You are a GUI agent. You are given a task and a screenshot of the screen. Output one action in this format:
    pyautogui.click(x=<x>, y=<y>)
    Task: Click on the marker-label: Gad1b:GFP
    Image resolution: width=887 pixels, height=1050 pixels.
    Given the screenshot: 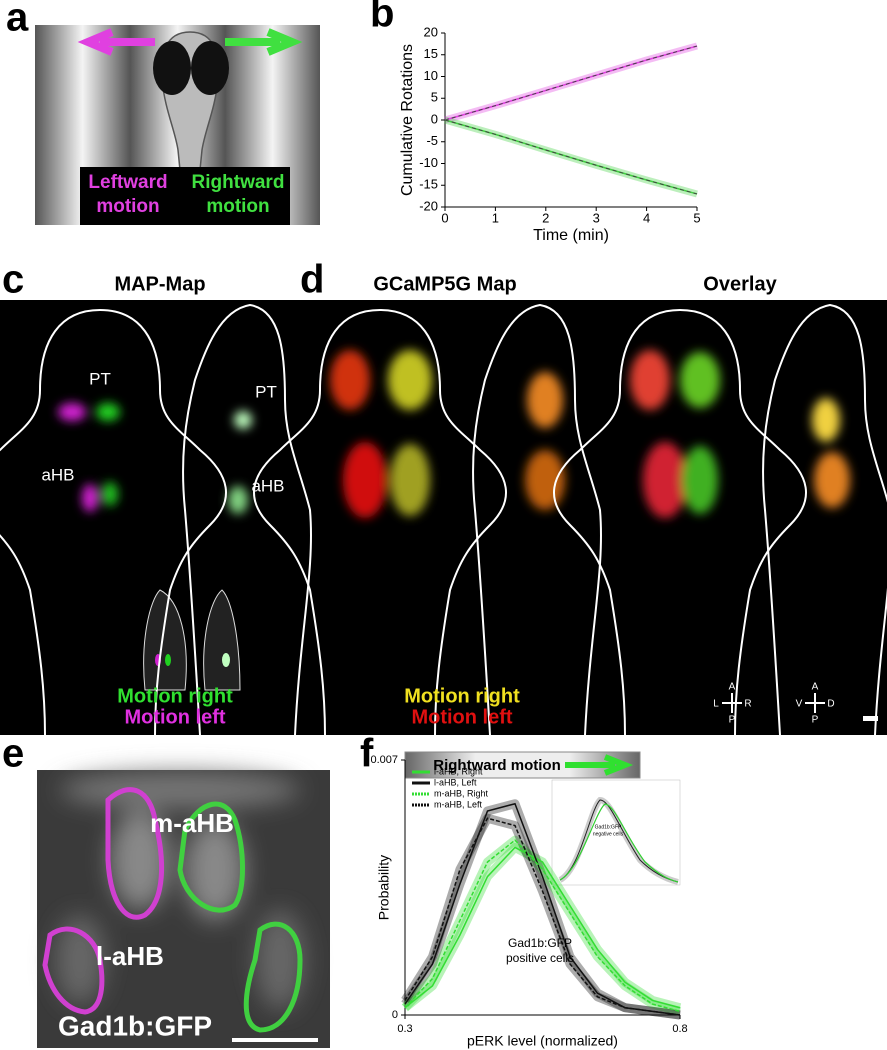 What is the action you would take?
    pyautogui.click(x=135, y=1025)
    